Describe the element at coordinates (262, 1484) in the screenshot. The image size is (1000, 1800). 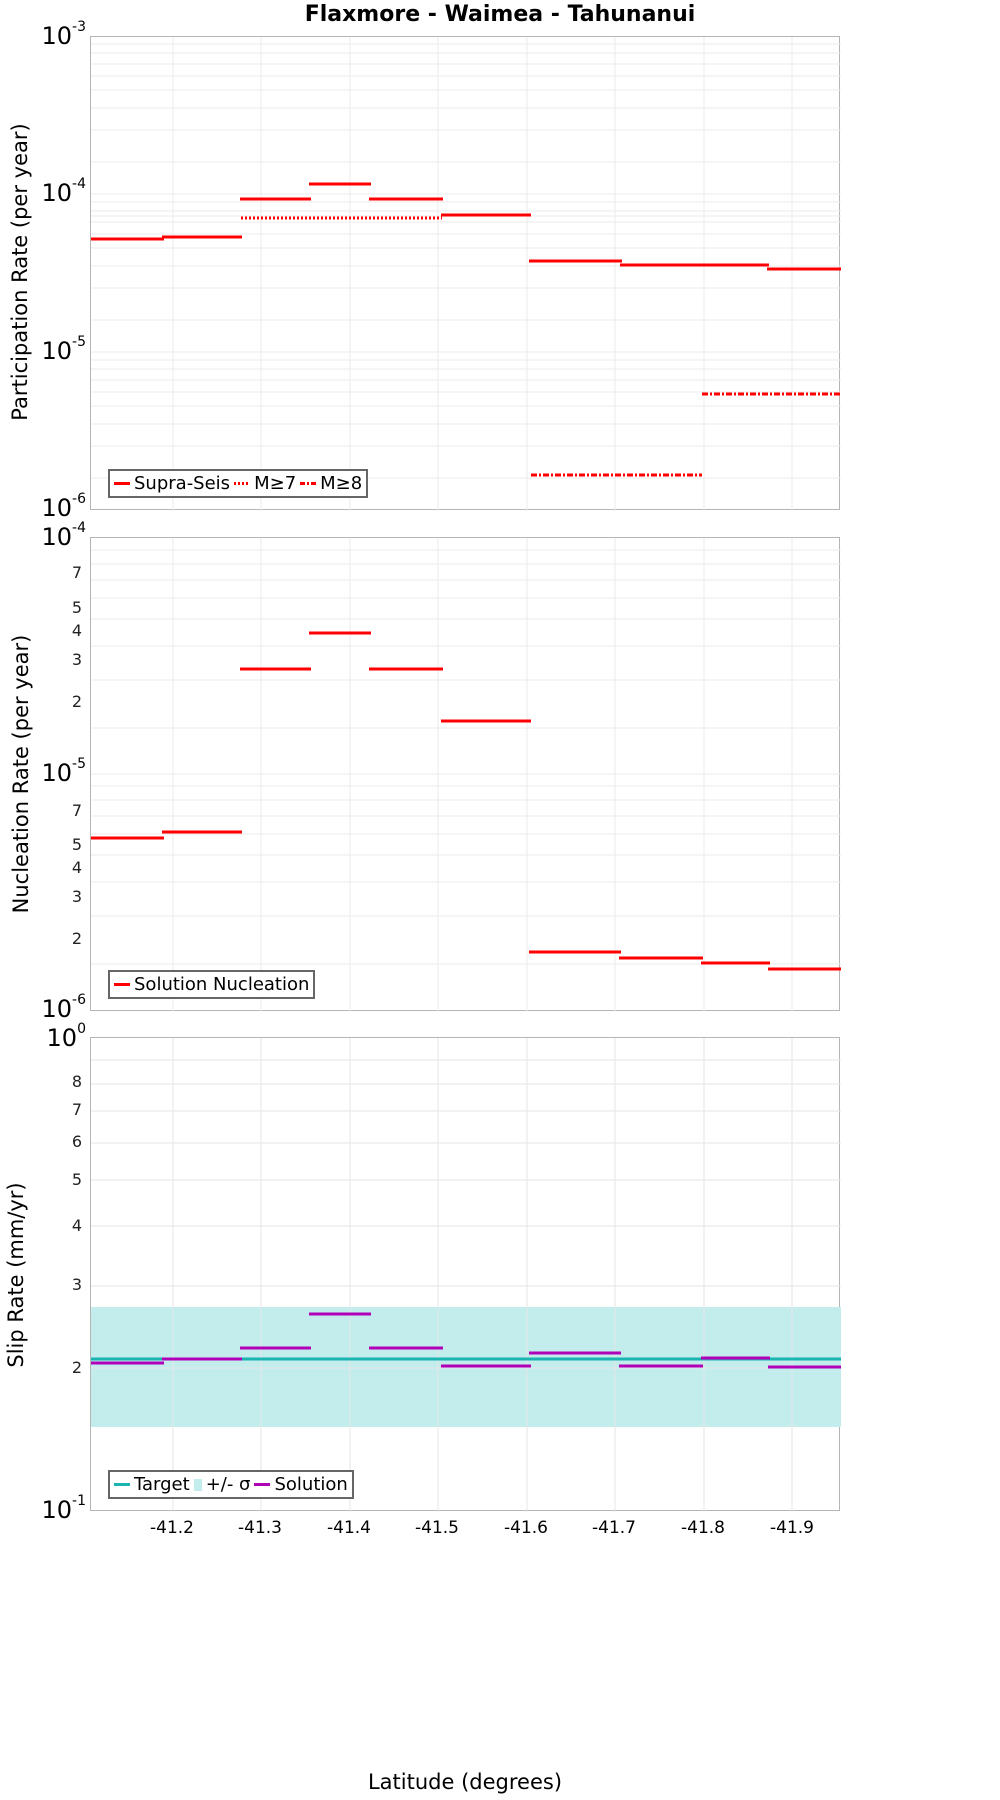
I see `legend-solution-swatch` at that location.